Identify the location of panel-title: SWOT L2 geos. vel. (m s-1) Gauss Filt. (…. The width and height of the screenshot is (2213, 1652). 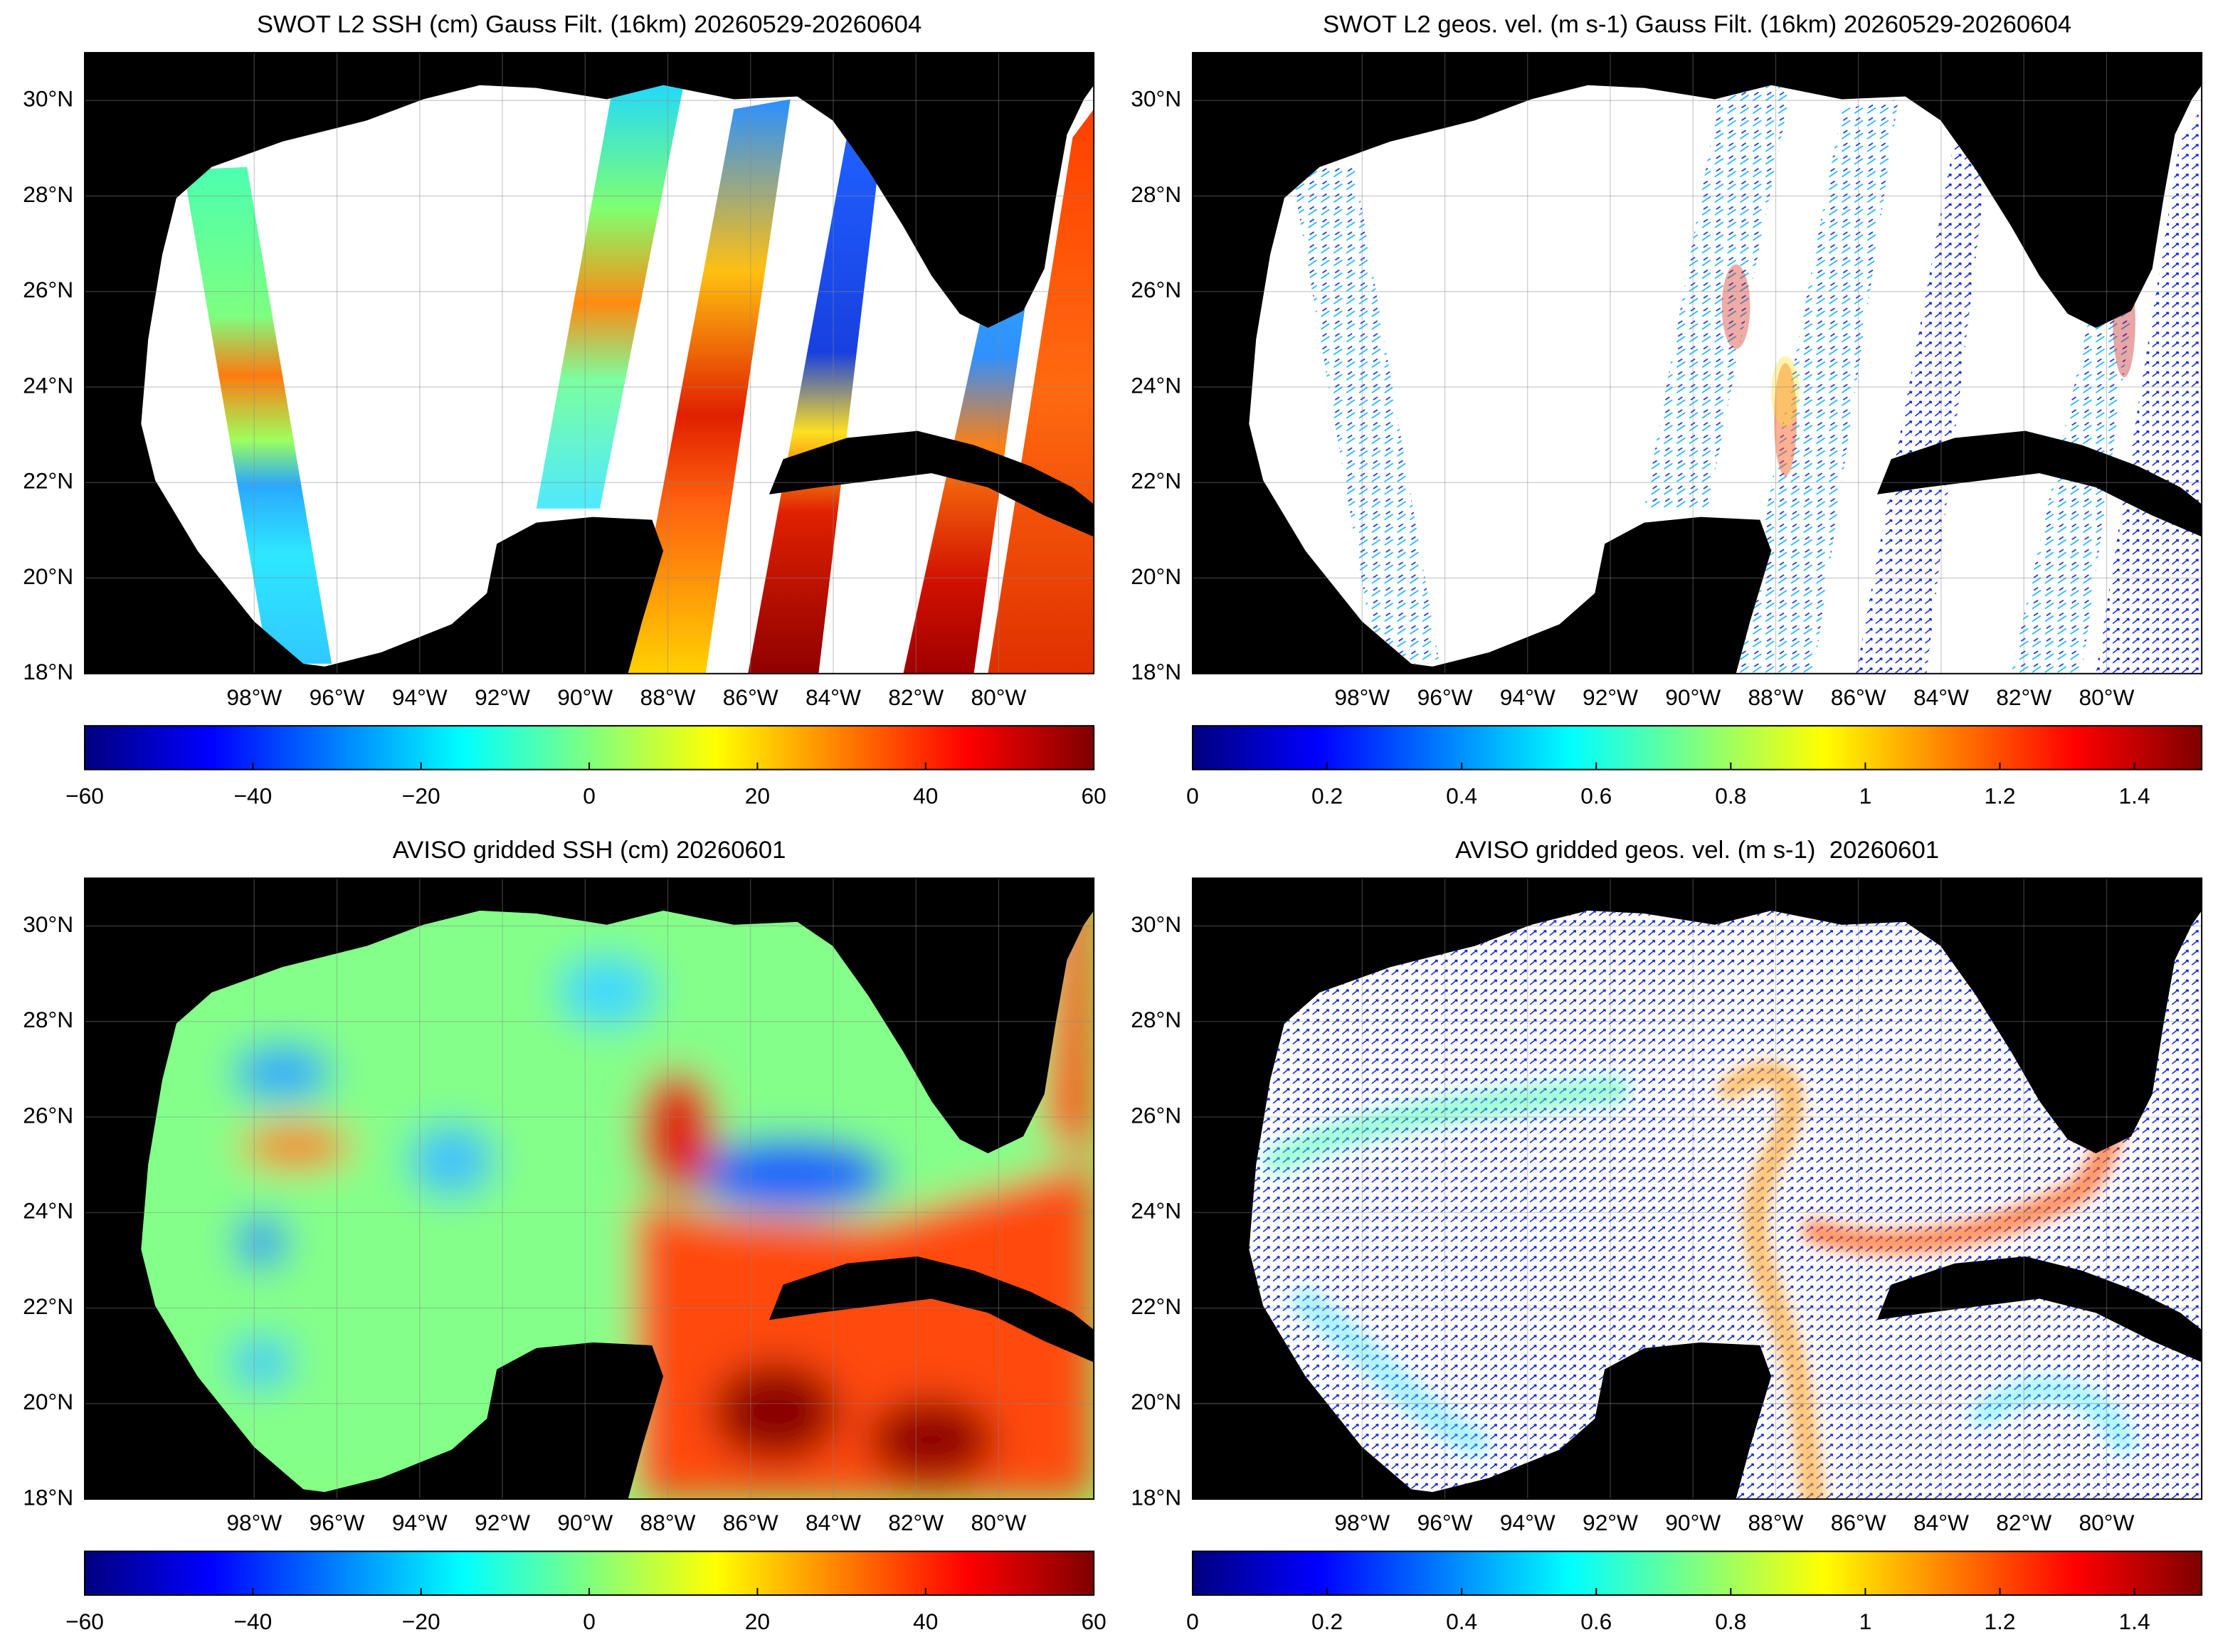
(1697, 24).